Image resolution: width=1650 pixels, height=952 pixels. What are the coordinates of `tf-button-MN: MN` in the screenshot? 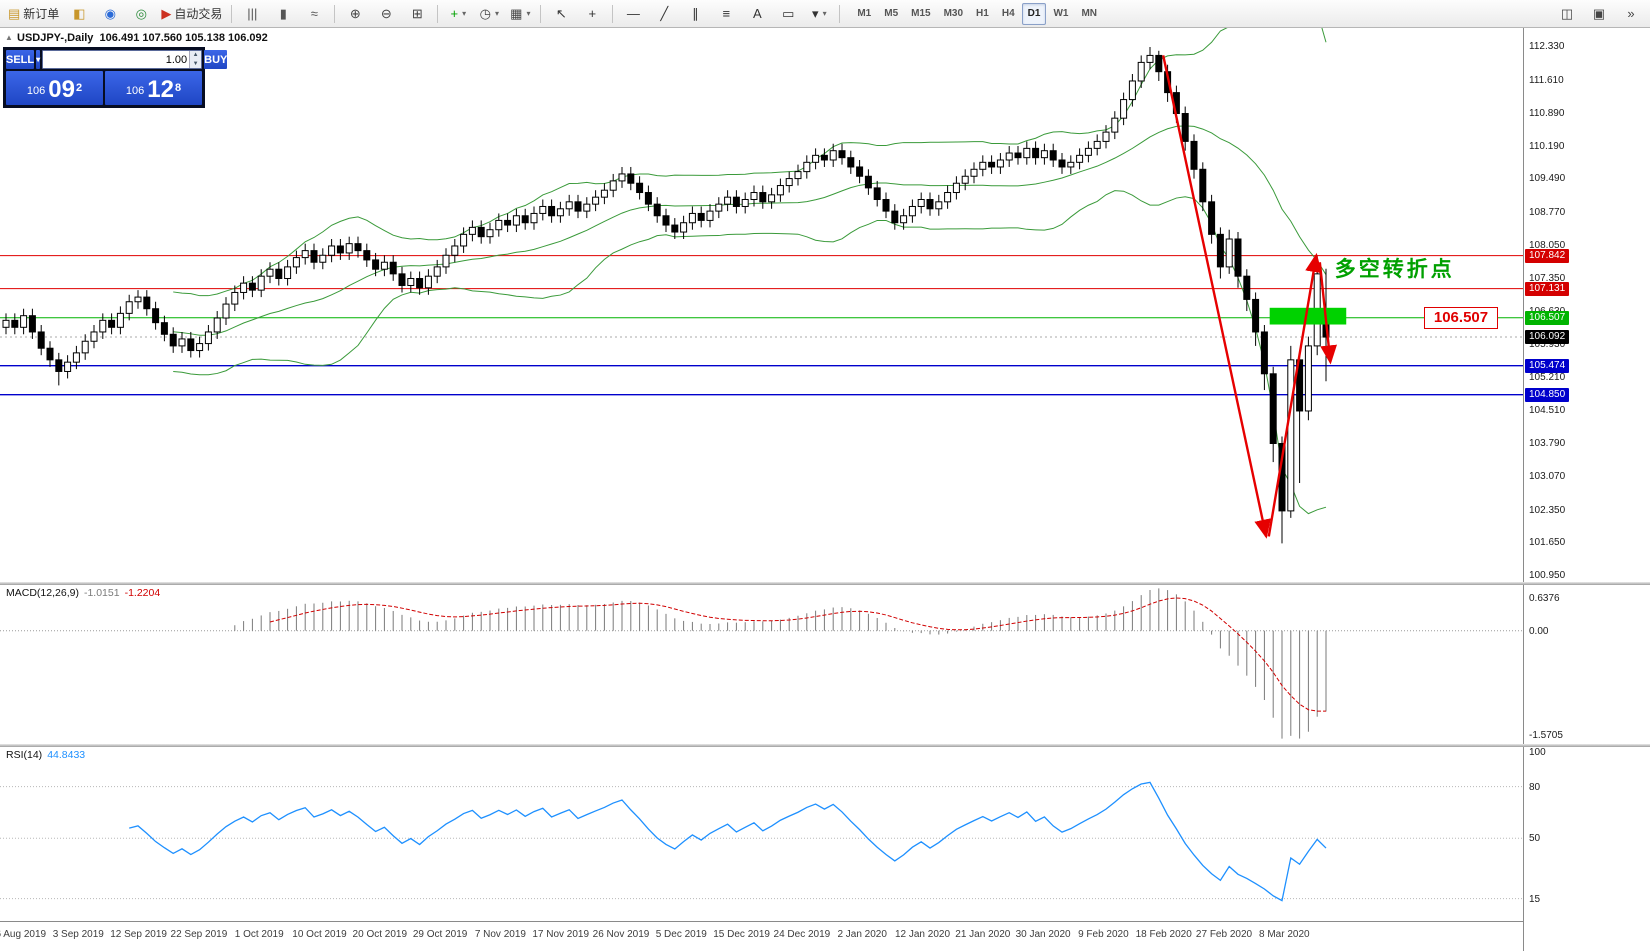 It's located at (1089, 13).